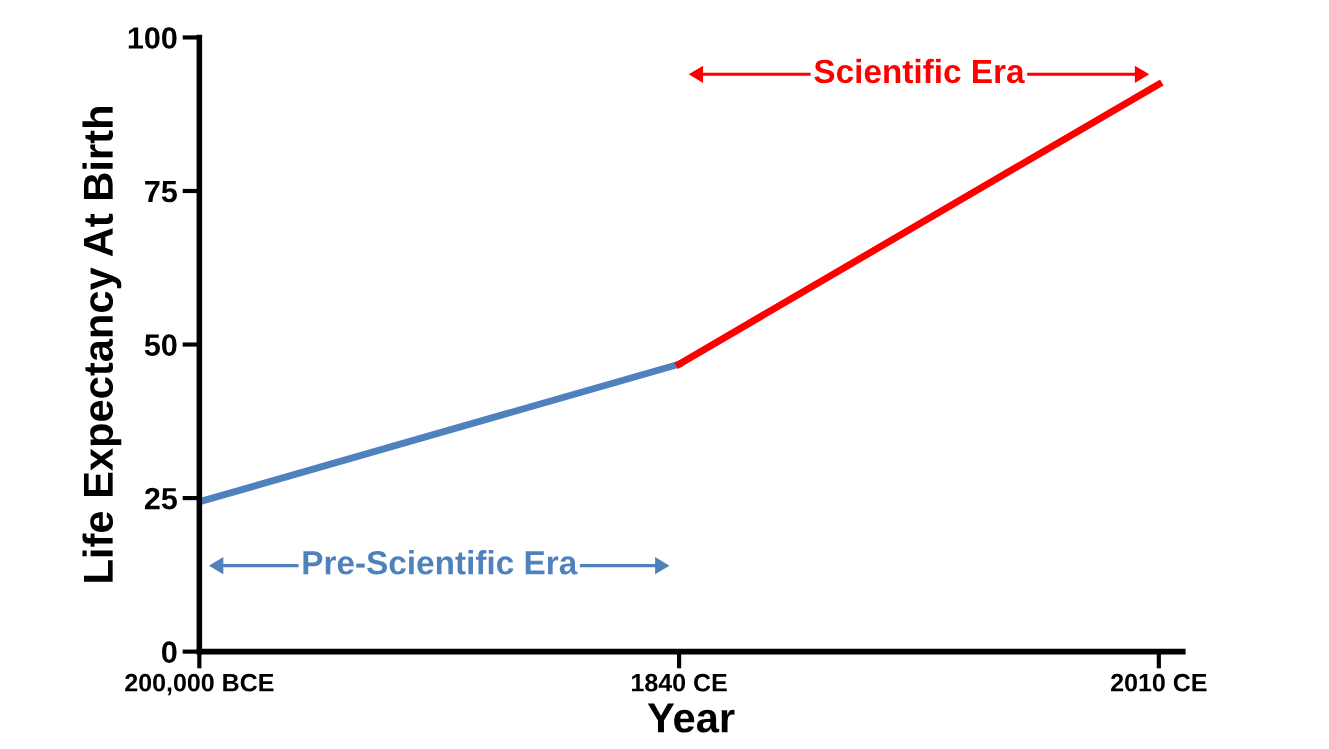 This screenshot has width=1329, height=749. Describe the element at coordinates (161, 192) in the screenshot. I see `y-tick-label: 75` at that location.